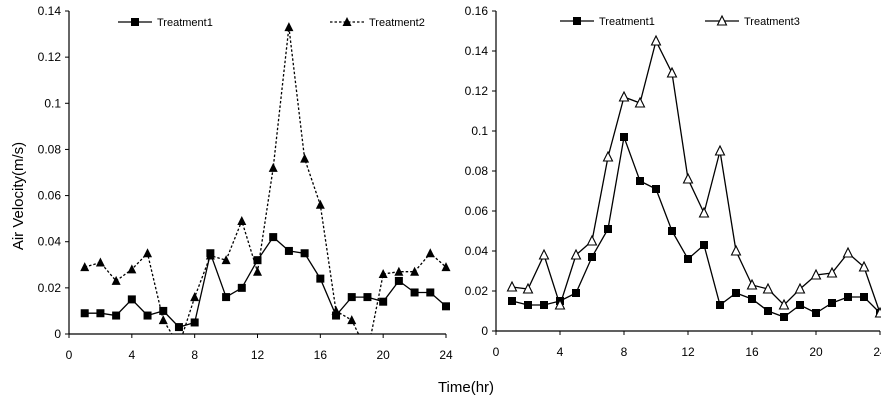 This screenshot has height=400, width=881. Describe the element at coordinates (50, 11) in the screenshot. I see `y-tick-label: 0.14` at that location.